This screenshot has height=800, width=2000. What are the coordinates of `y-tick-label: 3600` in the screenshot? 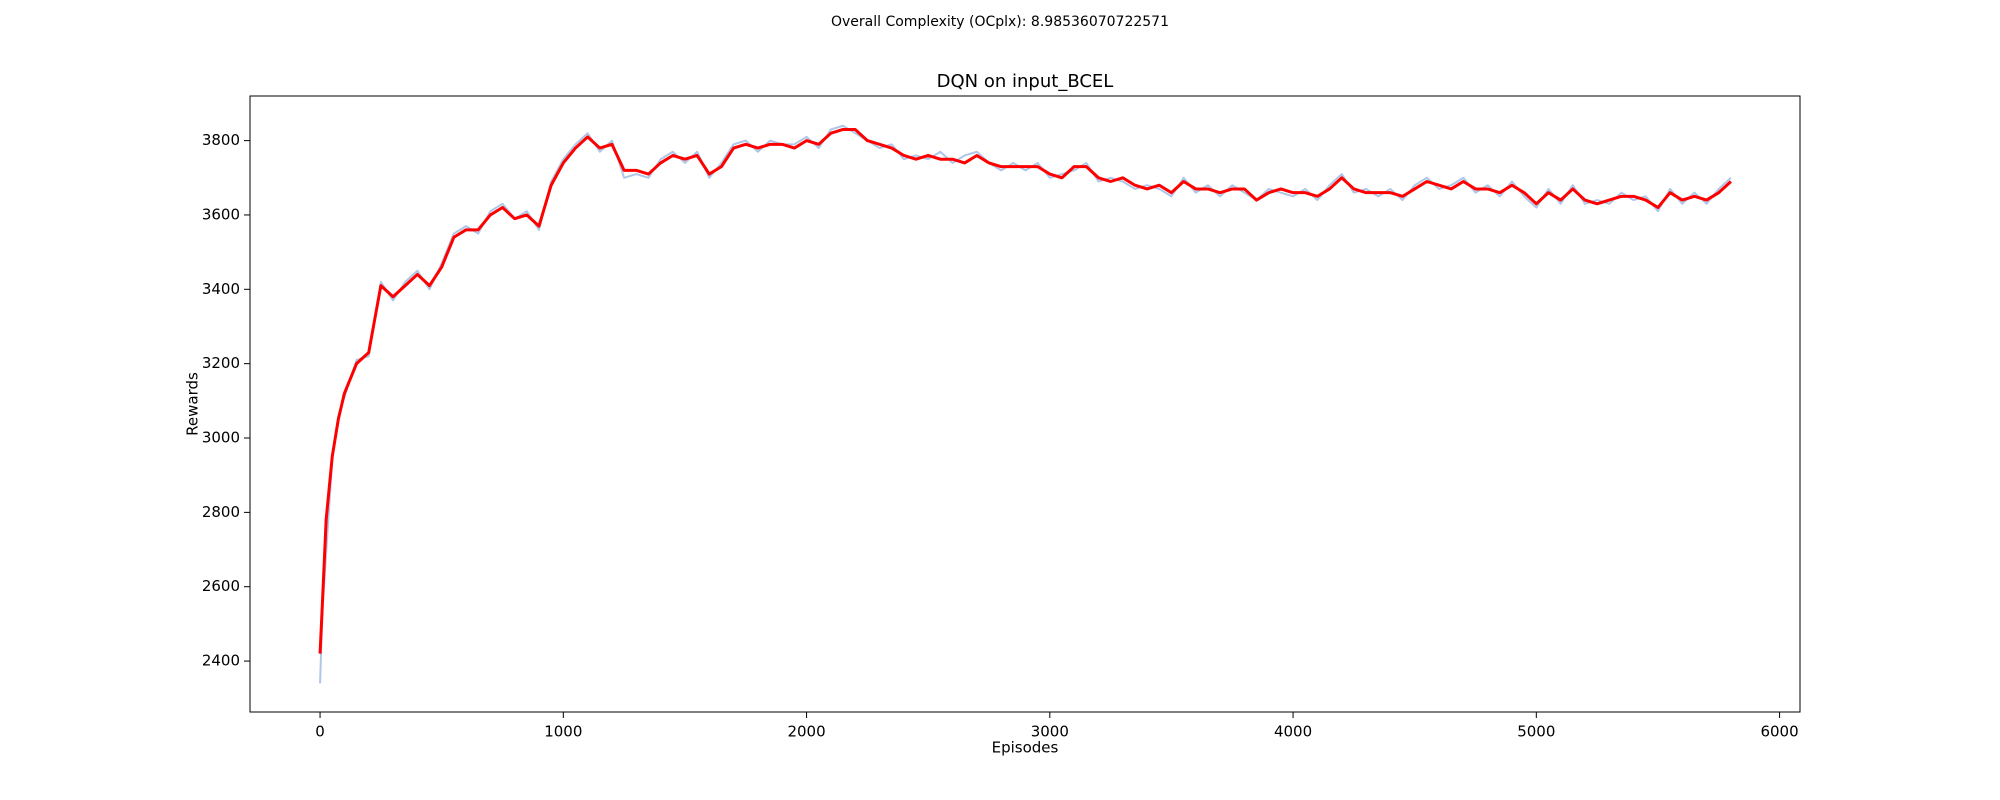 It's located at (221, 214).